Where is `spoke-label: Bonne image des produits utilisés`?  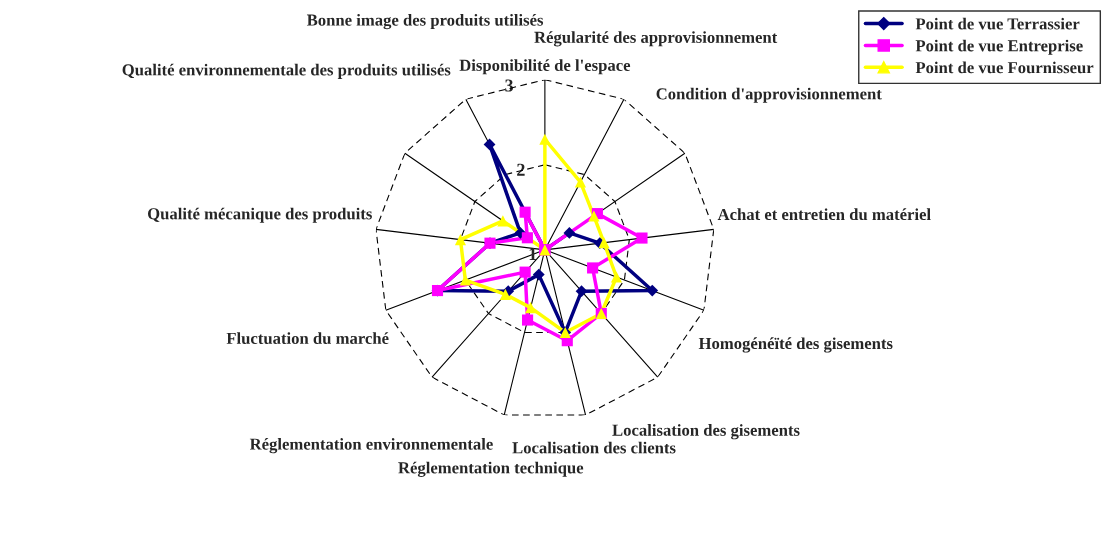
spoke-label: Bonne image des produits utilisés is located at coordinates (425, 21).